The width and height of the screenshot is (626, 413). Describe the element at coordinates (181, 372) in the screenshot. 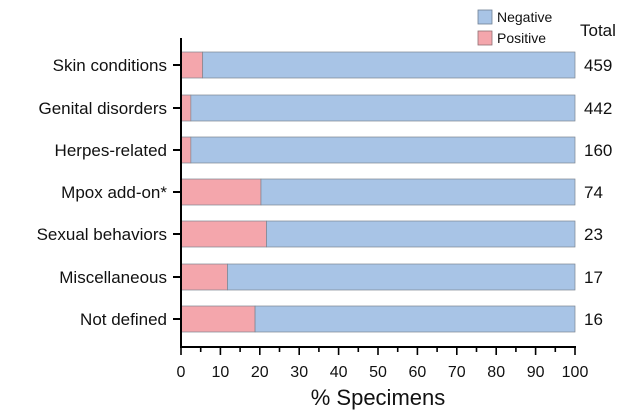

I see `x-tick-label-0: 0` at that location.